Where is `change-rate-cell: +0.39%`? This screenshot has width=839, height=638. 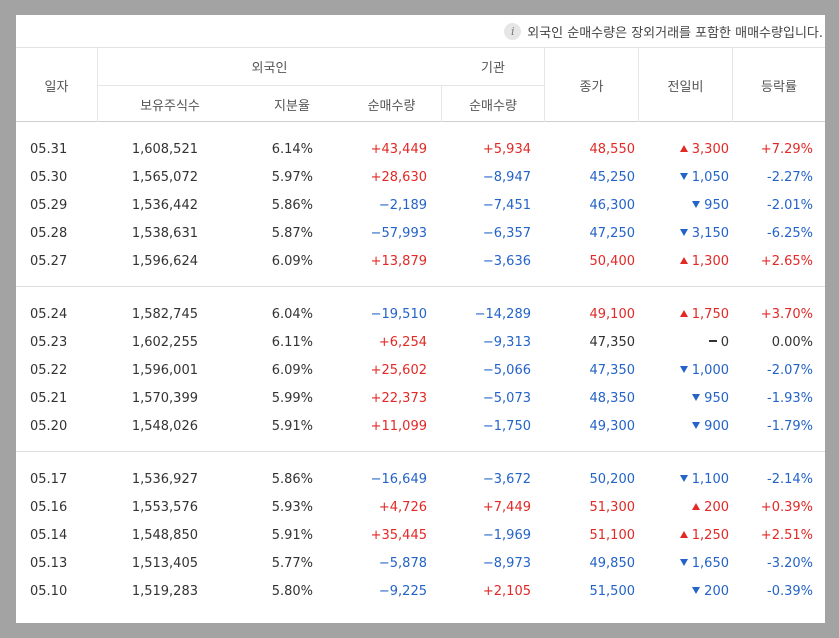 change-rate-cell: +0.39% is located at coordinates (786, 507).